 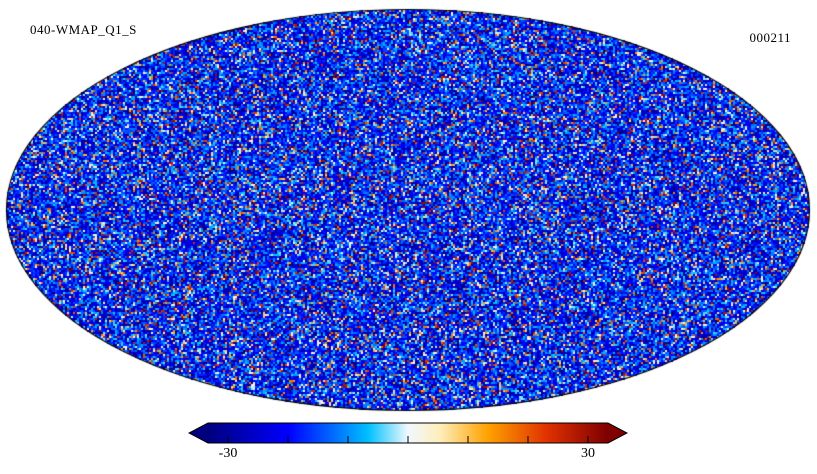 What do you see at coordinates (83, 29) in the screenshot?
I see `map-title: 040-WMAP_Q1_S` at bounding box center [83, 29].